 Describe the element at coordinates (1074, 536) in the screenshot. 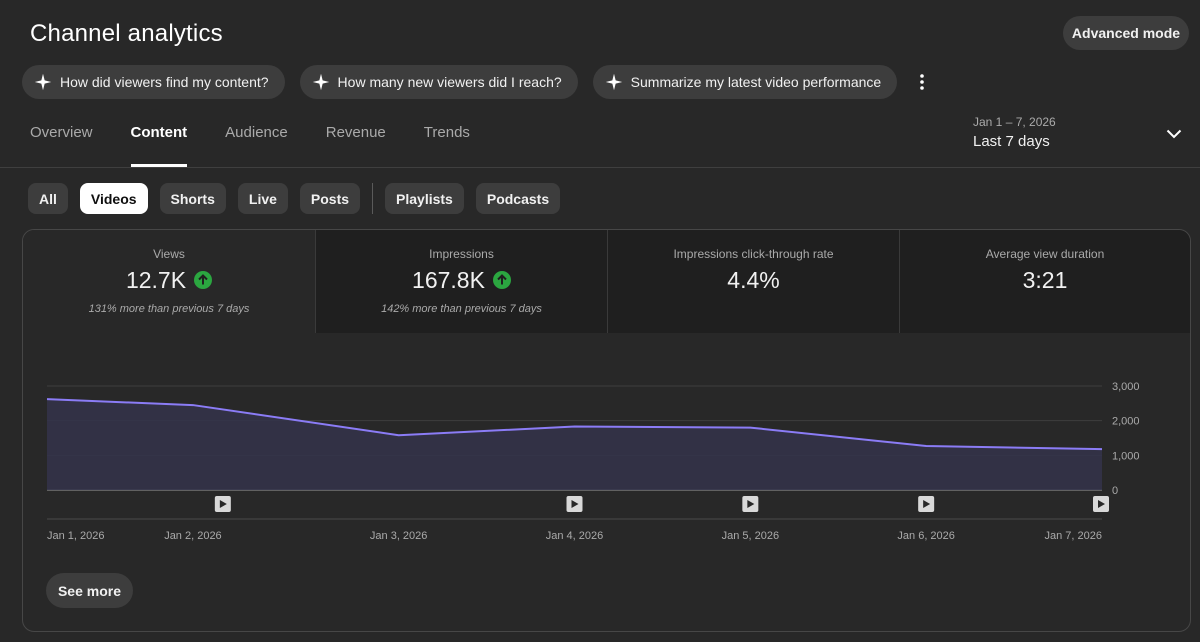

I see `x-tick-label: Jan 7, 2026` at that location.